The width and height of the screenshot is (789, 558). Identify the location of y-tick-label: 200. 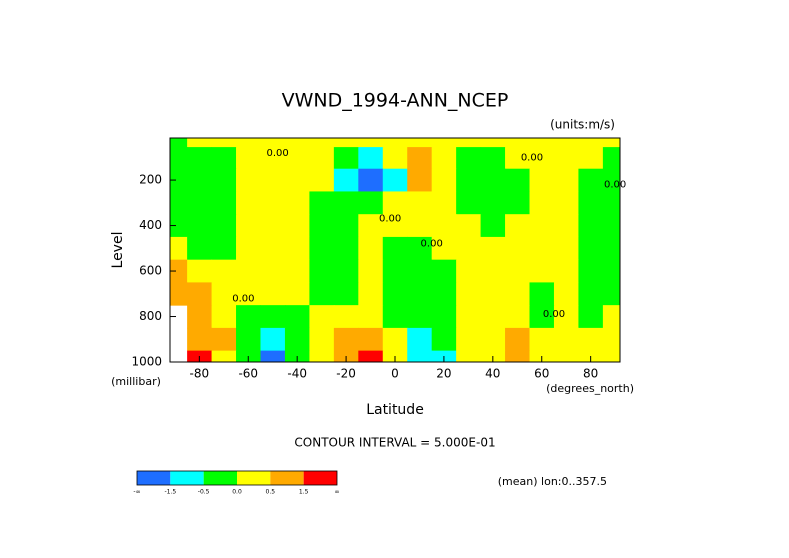
(150, 180).